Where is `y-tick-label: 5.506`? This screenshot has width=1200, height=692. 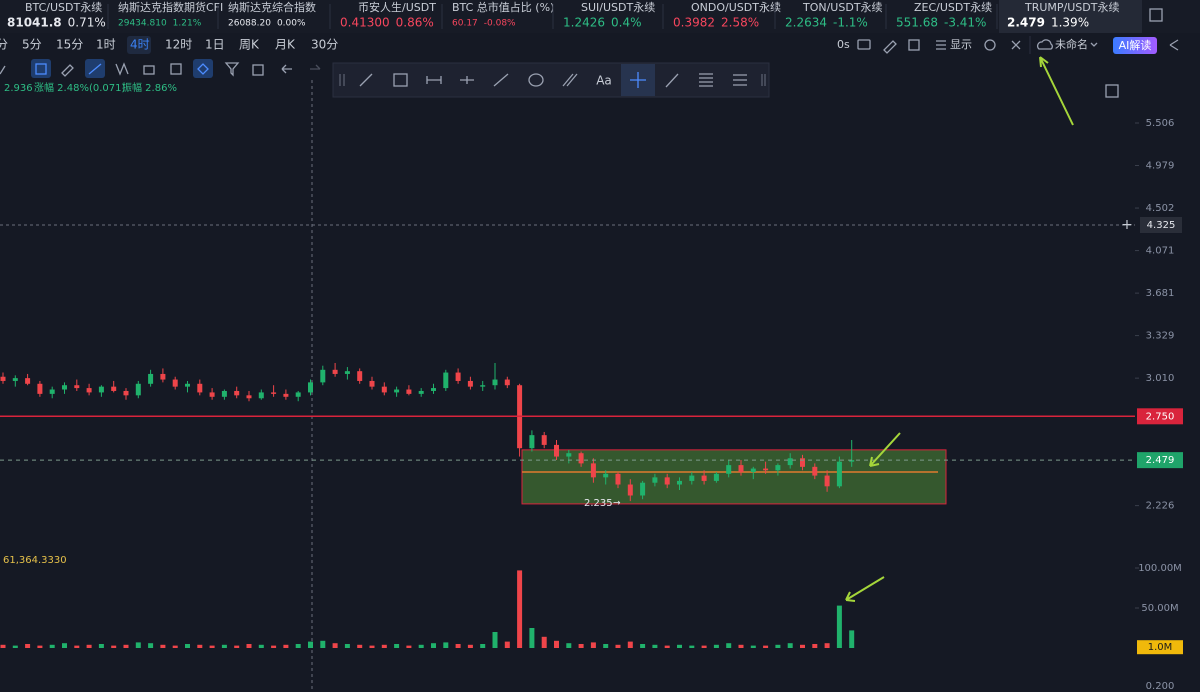
y-tick-label: 5.506 is located at coordinates (1160, 123).